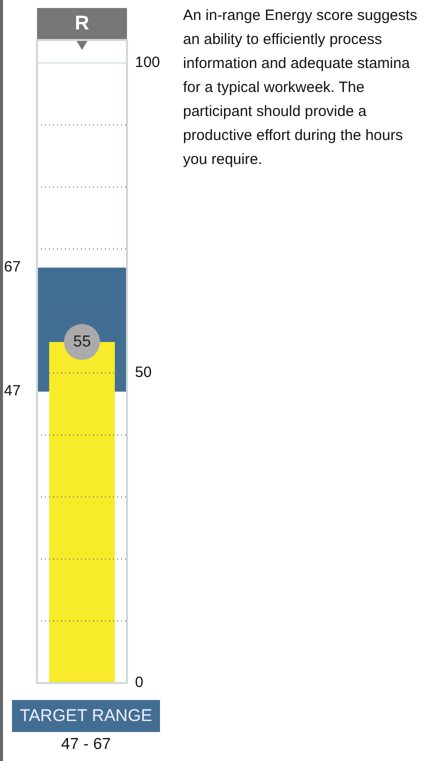 This screenshot has width=433, height=761. I want to click on text: 47 - 67, so click(86, 745).